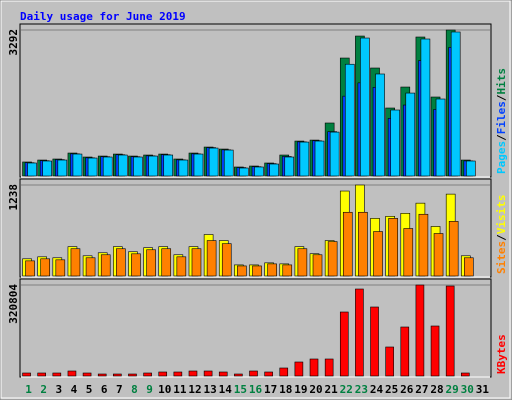 The image size is (512, 400). I want to click on x-tick-label: 25, so click(391, 389).